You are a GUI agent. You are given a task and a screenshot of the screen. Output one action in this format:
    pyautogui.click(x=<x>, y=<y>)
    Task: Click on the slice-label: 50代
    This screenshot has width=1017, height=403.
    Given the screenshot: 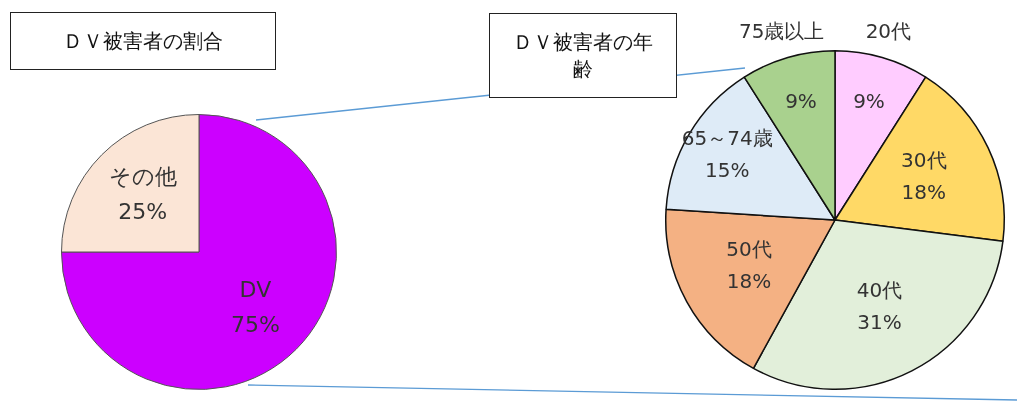 What is the action you would take?
    pyautogui.click(x=749, y=249)
    